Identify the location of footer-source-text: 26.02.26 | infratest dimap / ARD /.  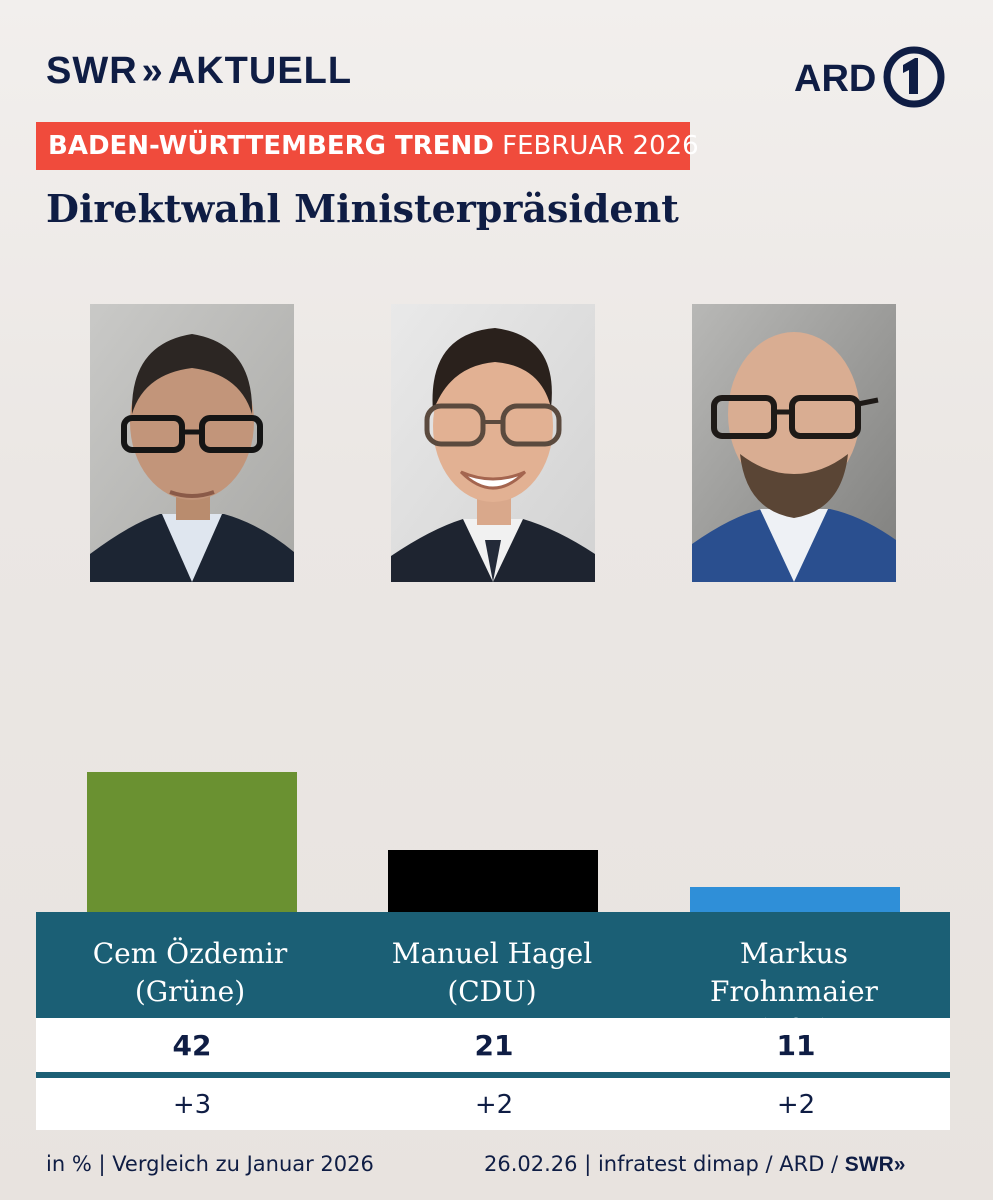
(664, 1164).